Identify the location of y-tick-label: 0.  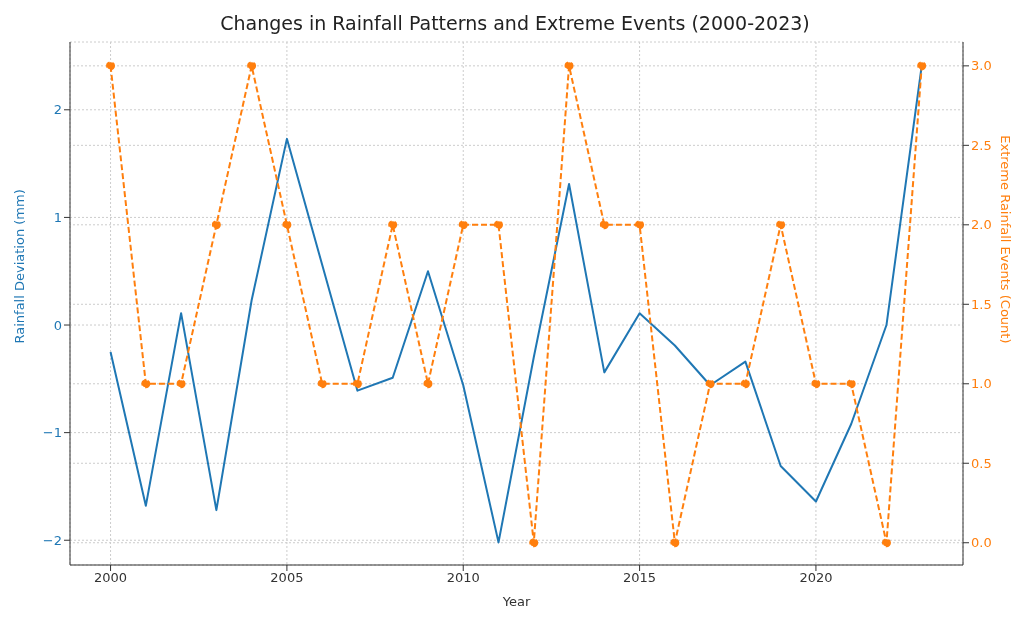
(57, 325).